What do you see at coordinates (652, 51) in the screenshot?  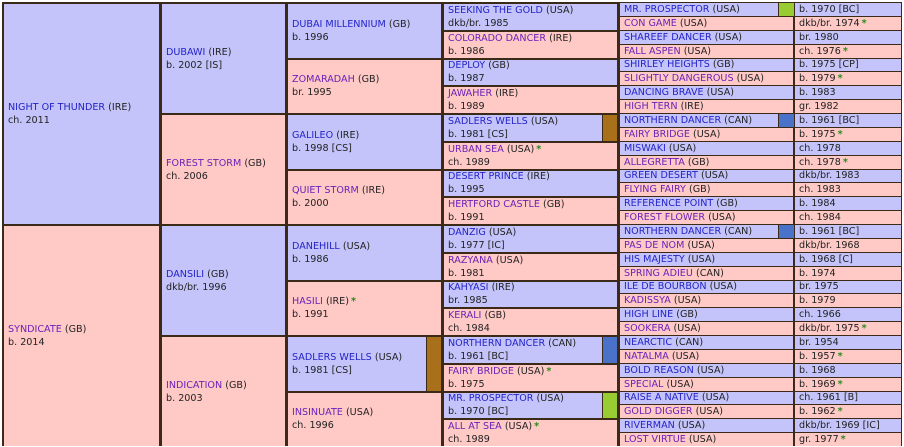 I see `horse-name-link: FALL ASPEN` at bounding box center [652, 51].